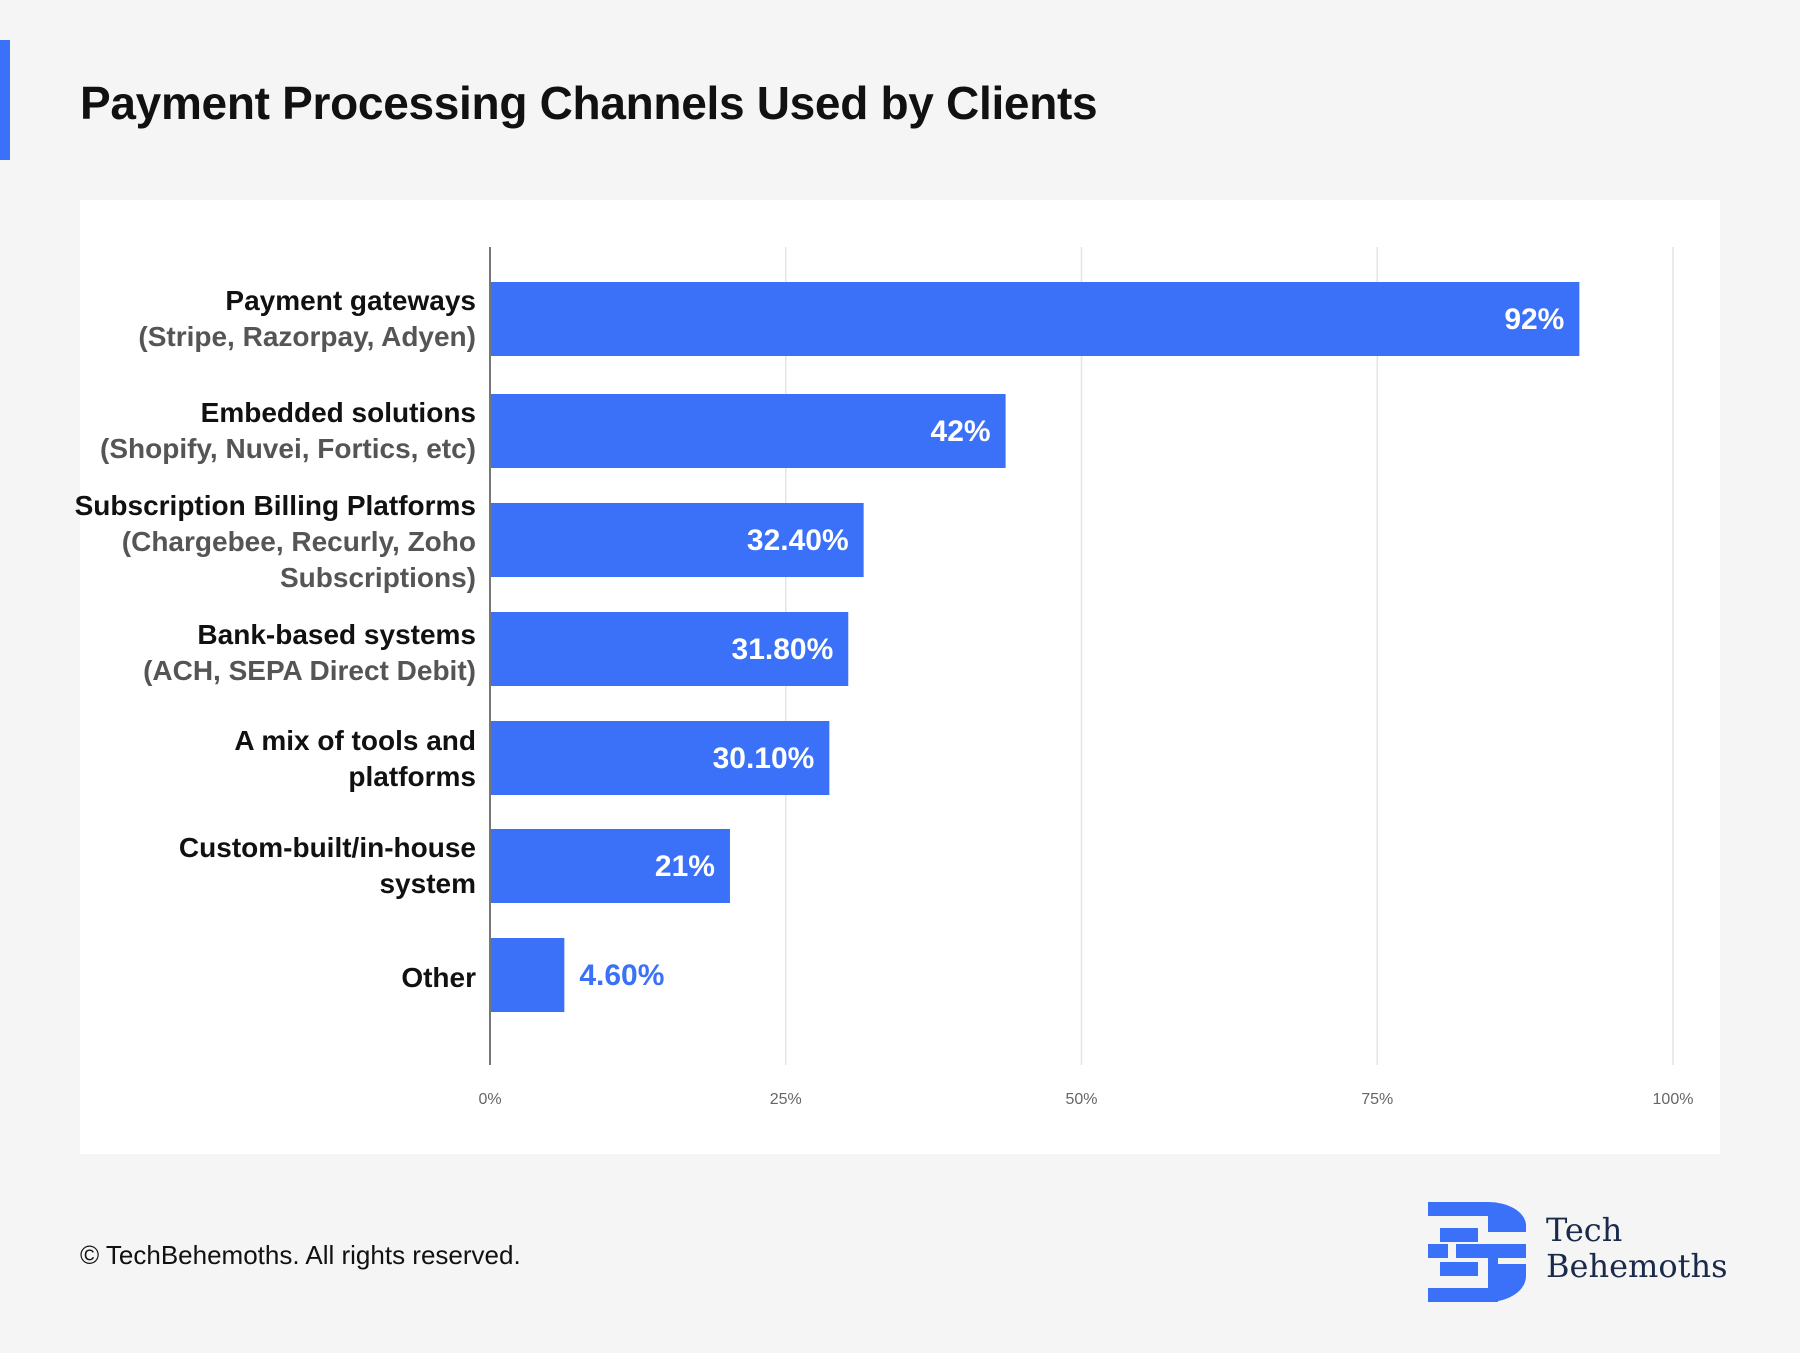  I want to click on brand-line-1: Tech, so click(1584, 1230).